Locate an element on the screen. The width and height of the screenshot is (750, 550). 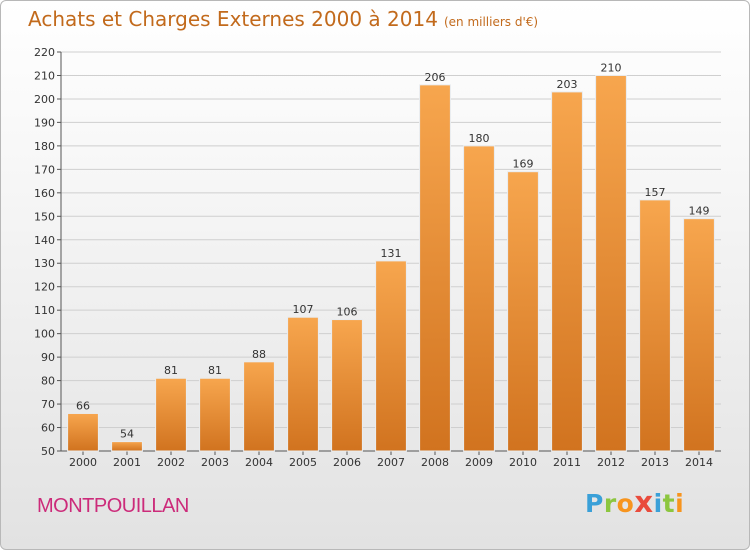
data-label: 203 is located at coordinates (567, 84).